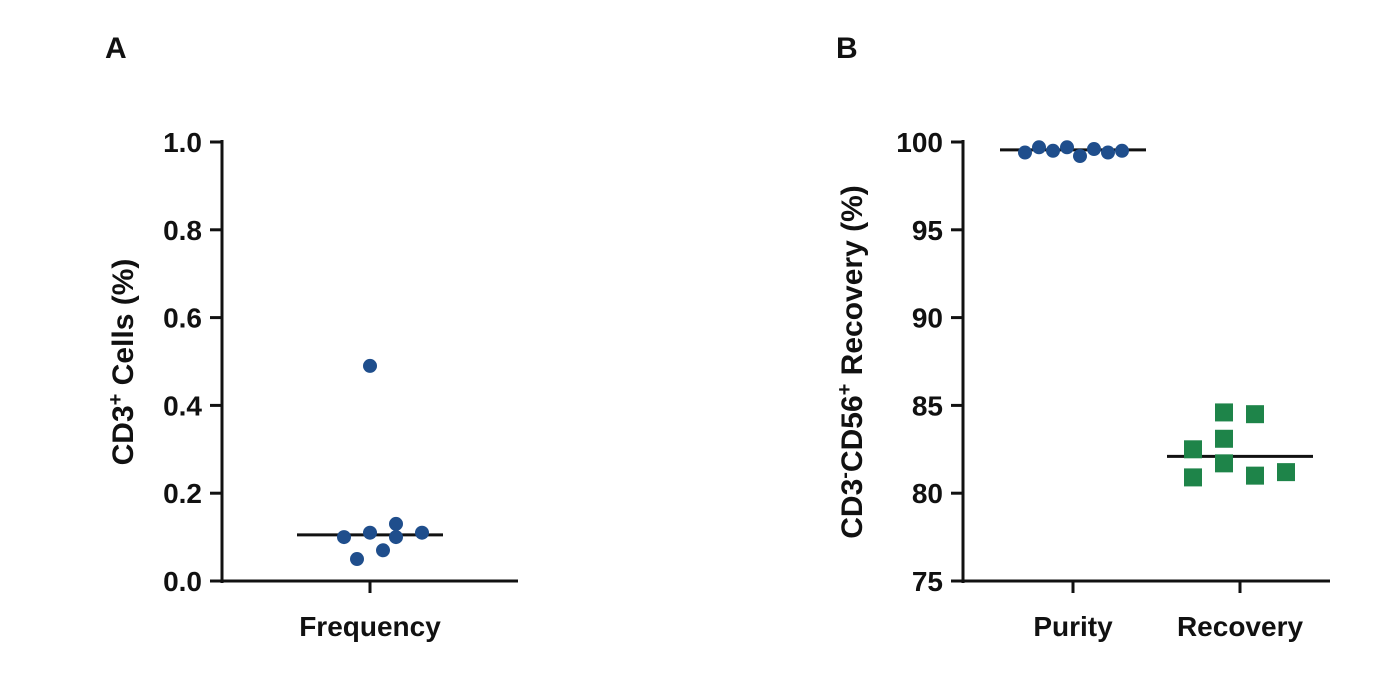 Image resolution: width=1378 pixels, height=683 pixels. Describe the element at coordinates (182, 581) in the screenshot. I see `y-tick-label: 0.0` at that location.